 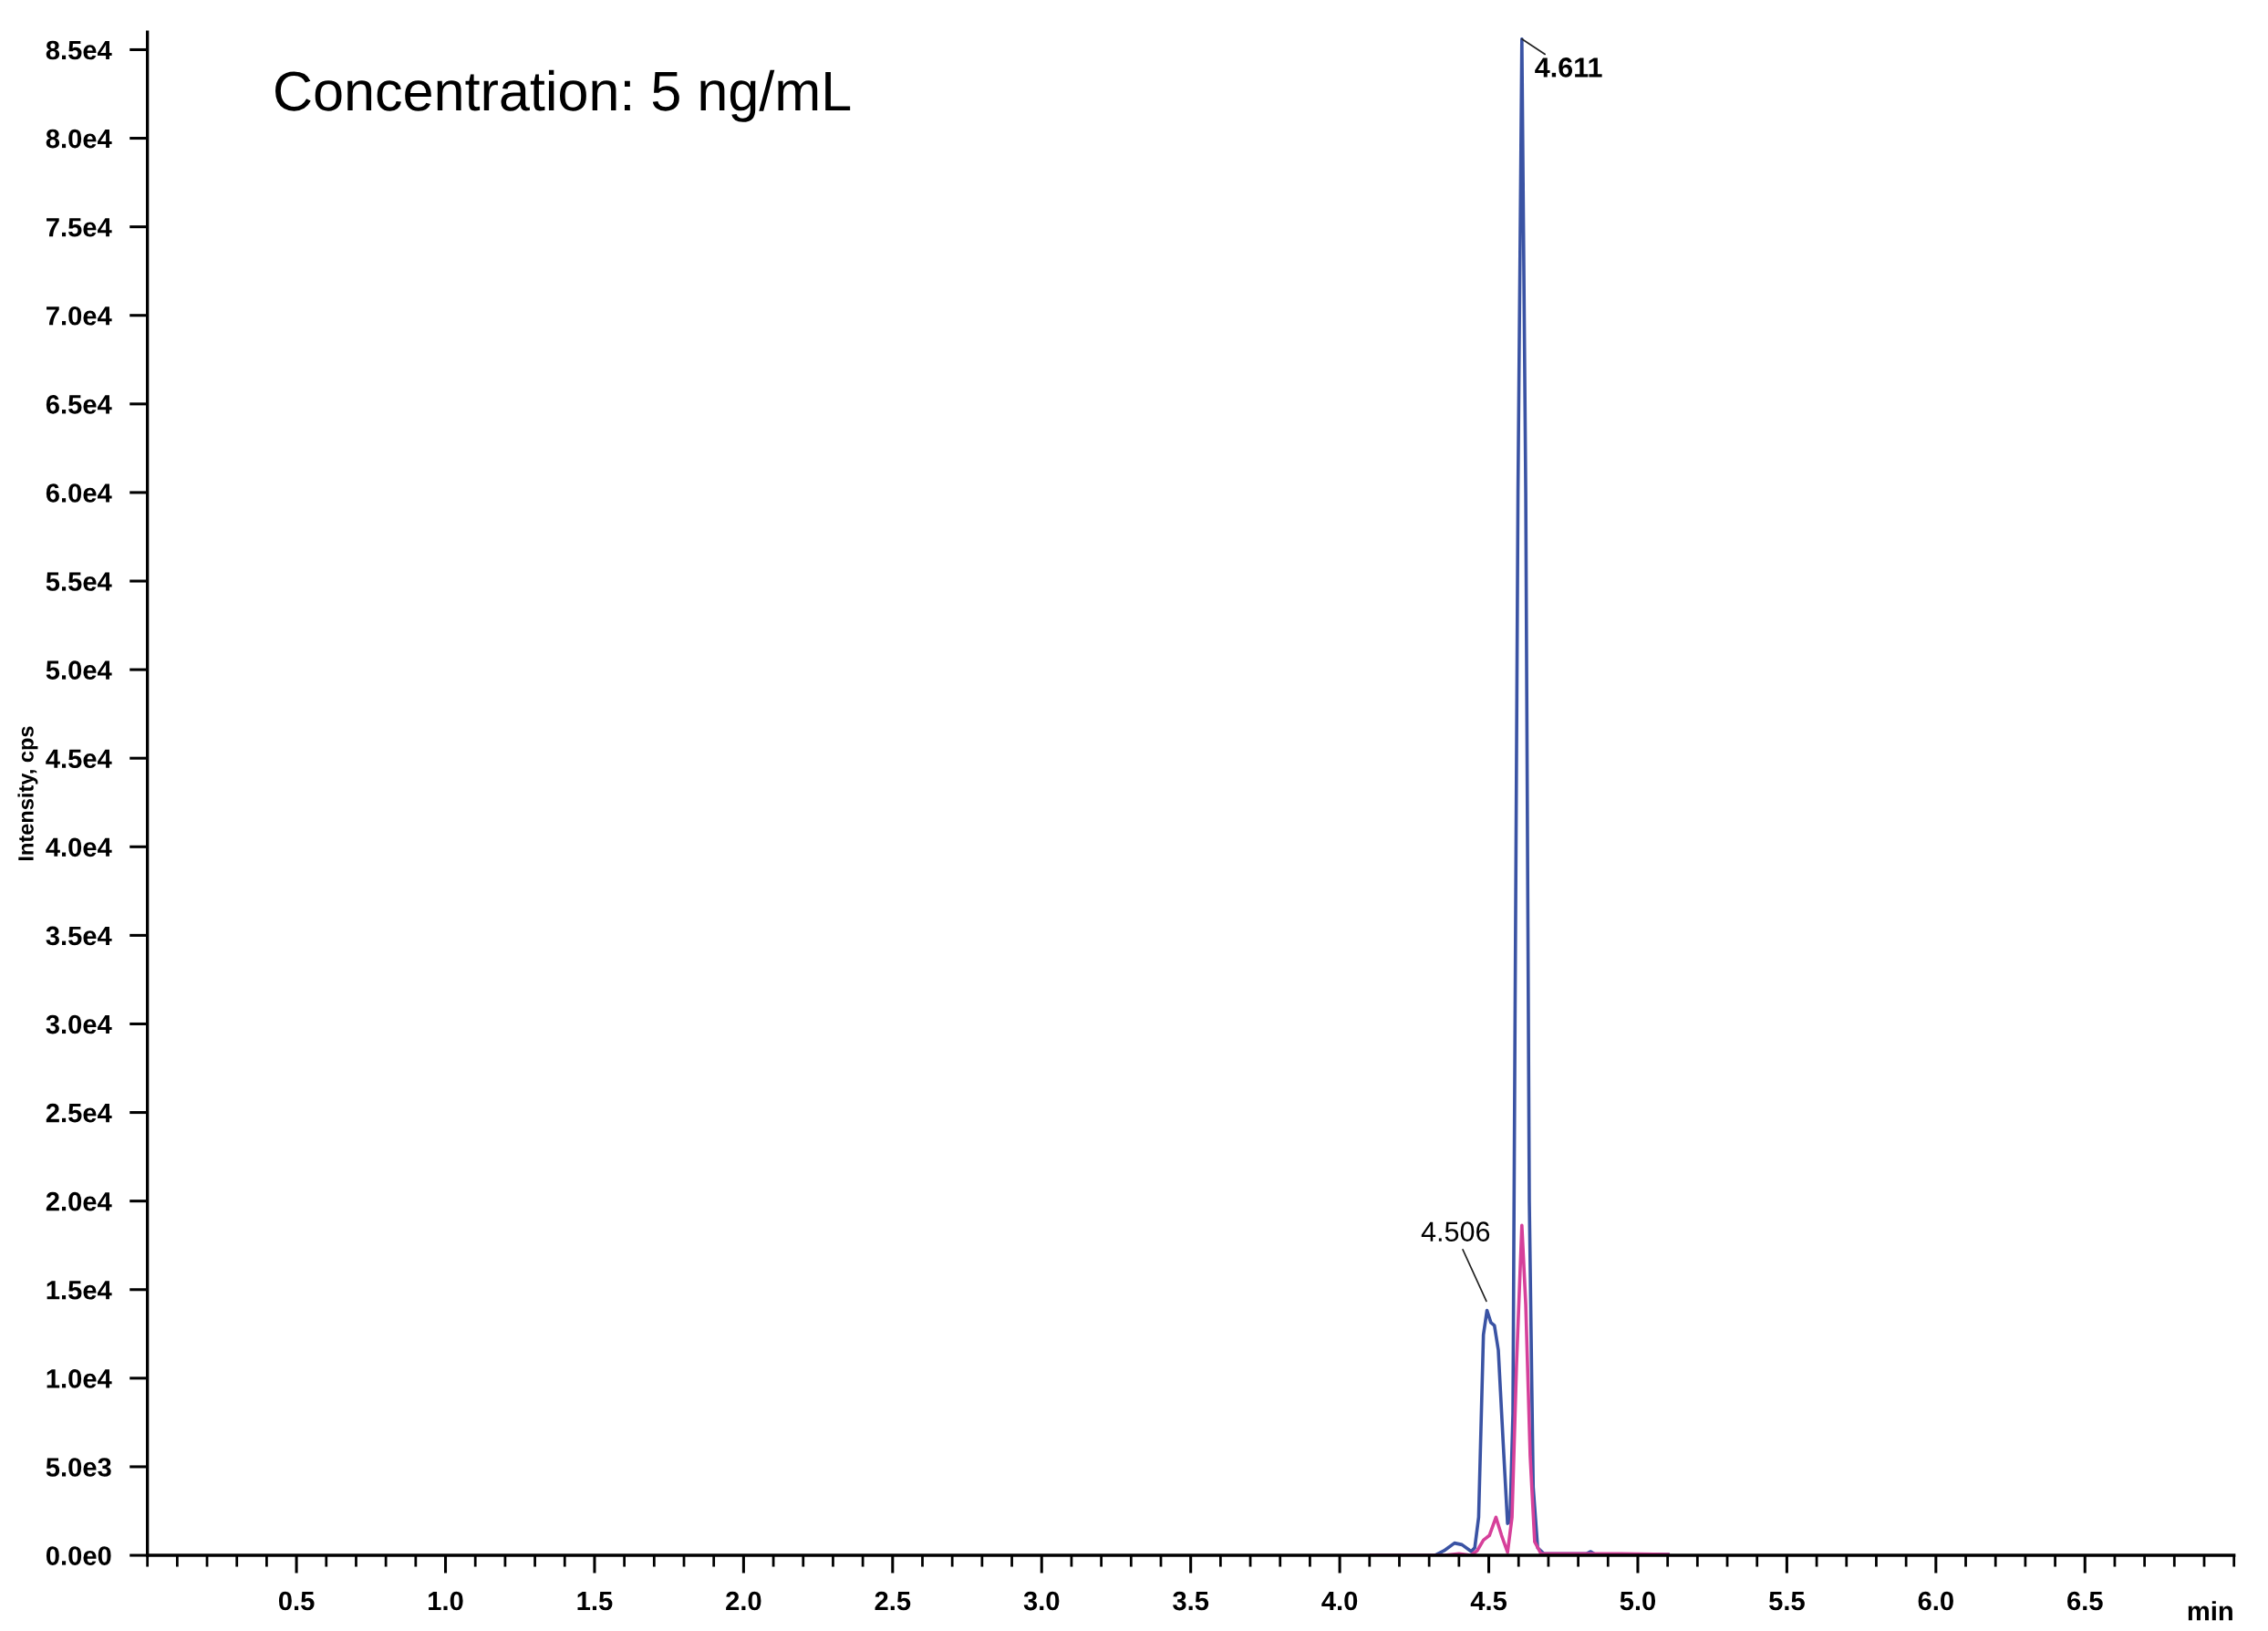 What do you see at coordinates (1787, 1602) in the screenshot?
I see `x-tick-label: 5.5` at bounding box center [1787, 1602].